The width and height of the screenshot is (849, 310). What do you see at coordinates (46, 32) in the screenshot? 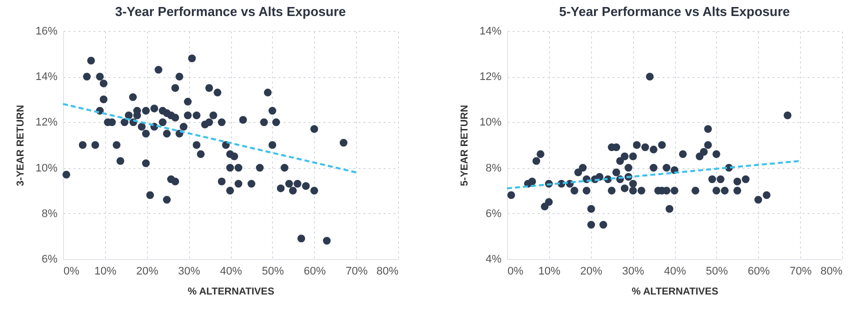
I see `y-tick-label: 16%` at bounding box center [46, 32].